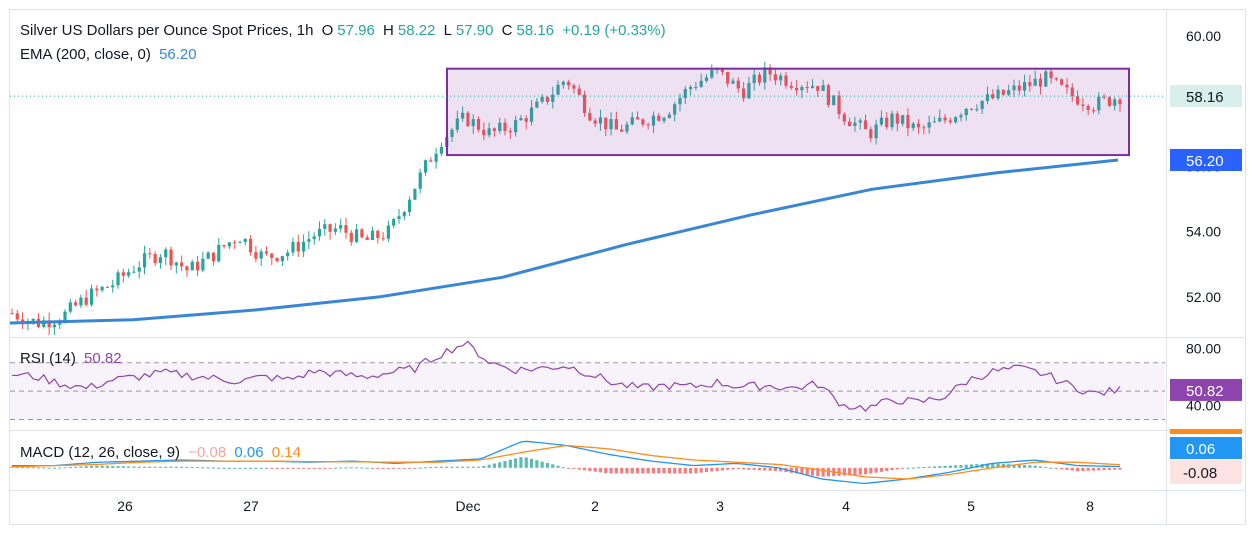 The image size is (1252, 534). I want to click on close-value: 58.16, so click(535, 30).